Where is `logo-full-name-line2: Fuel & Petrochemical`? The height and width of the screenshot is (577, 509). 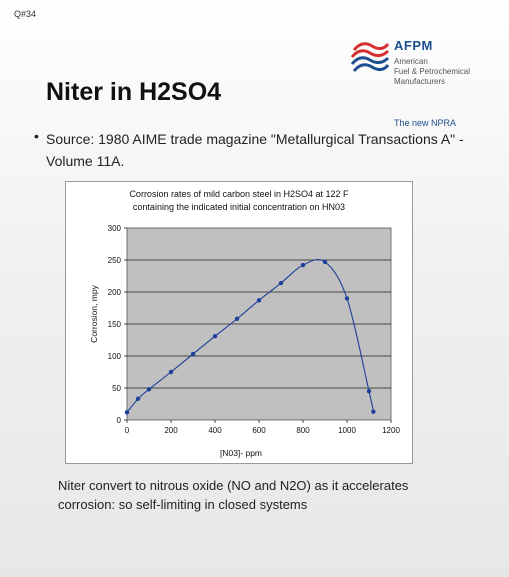
logo-full-name-line2: Fuel & Petrochemical is located at coordinates (432, 71).